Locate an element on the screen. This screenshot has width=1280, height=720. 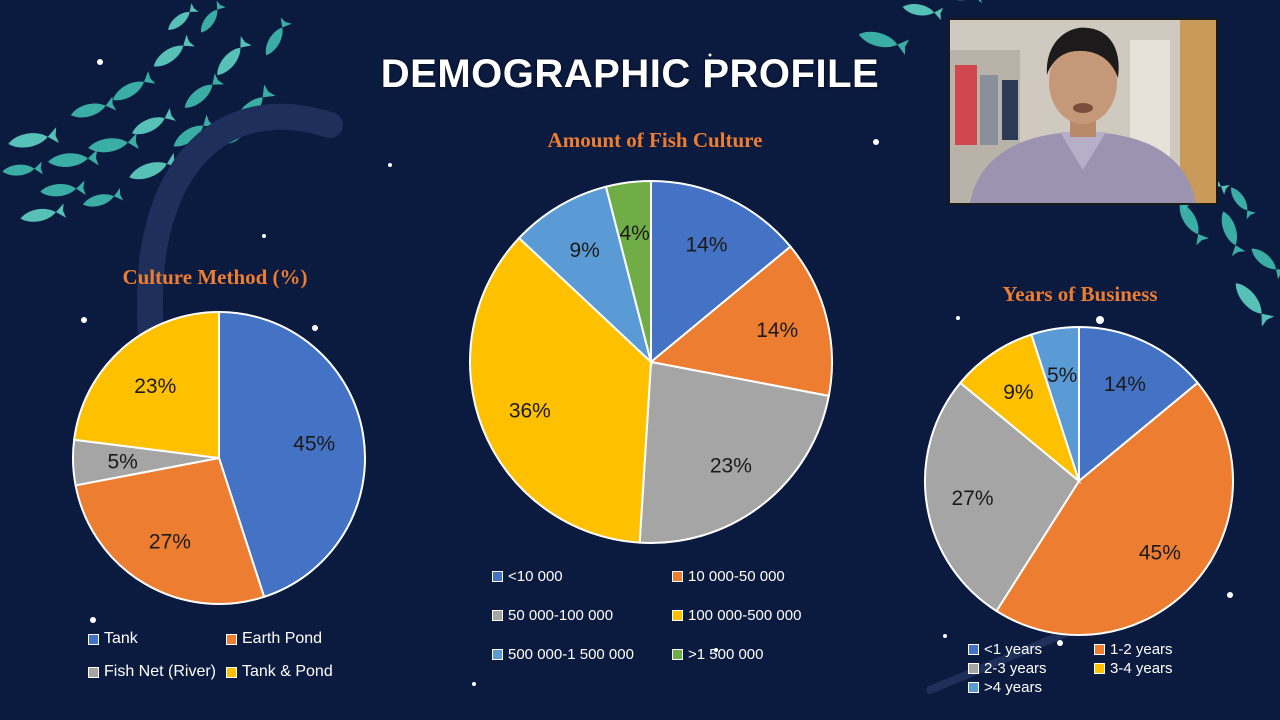
chart-title-culture-method: Culture Method (%) is located at coordinates (215, 277).